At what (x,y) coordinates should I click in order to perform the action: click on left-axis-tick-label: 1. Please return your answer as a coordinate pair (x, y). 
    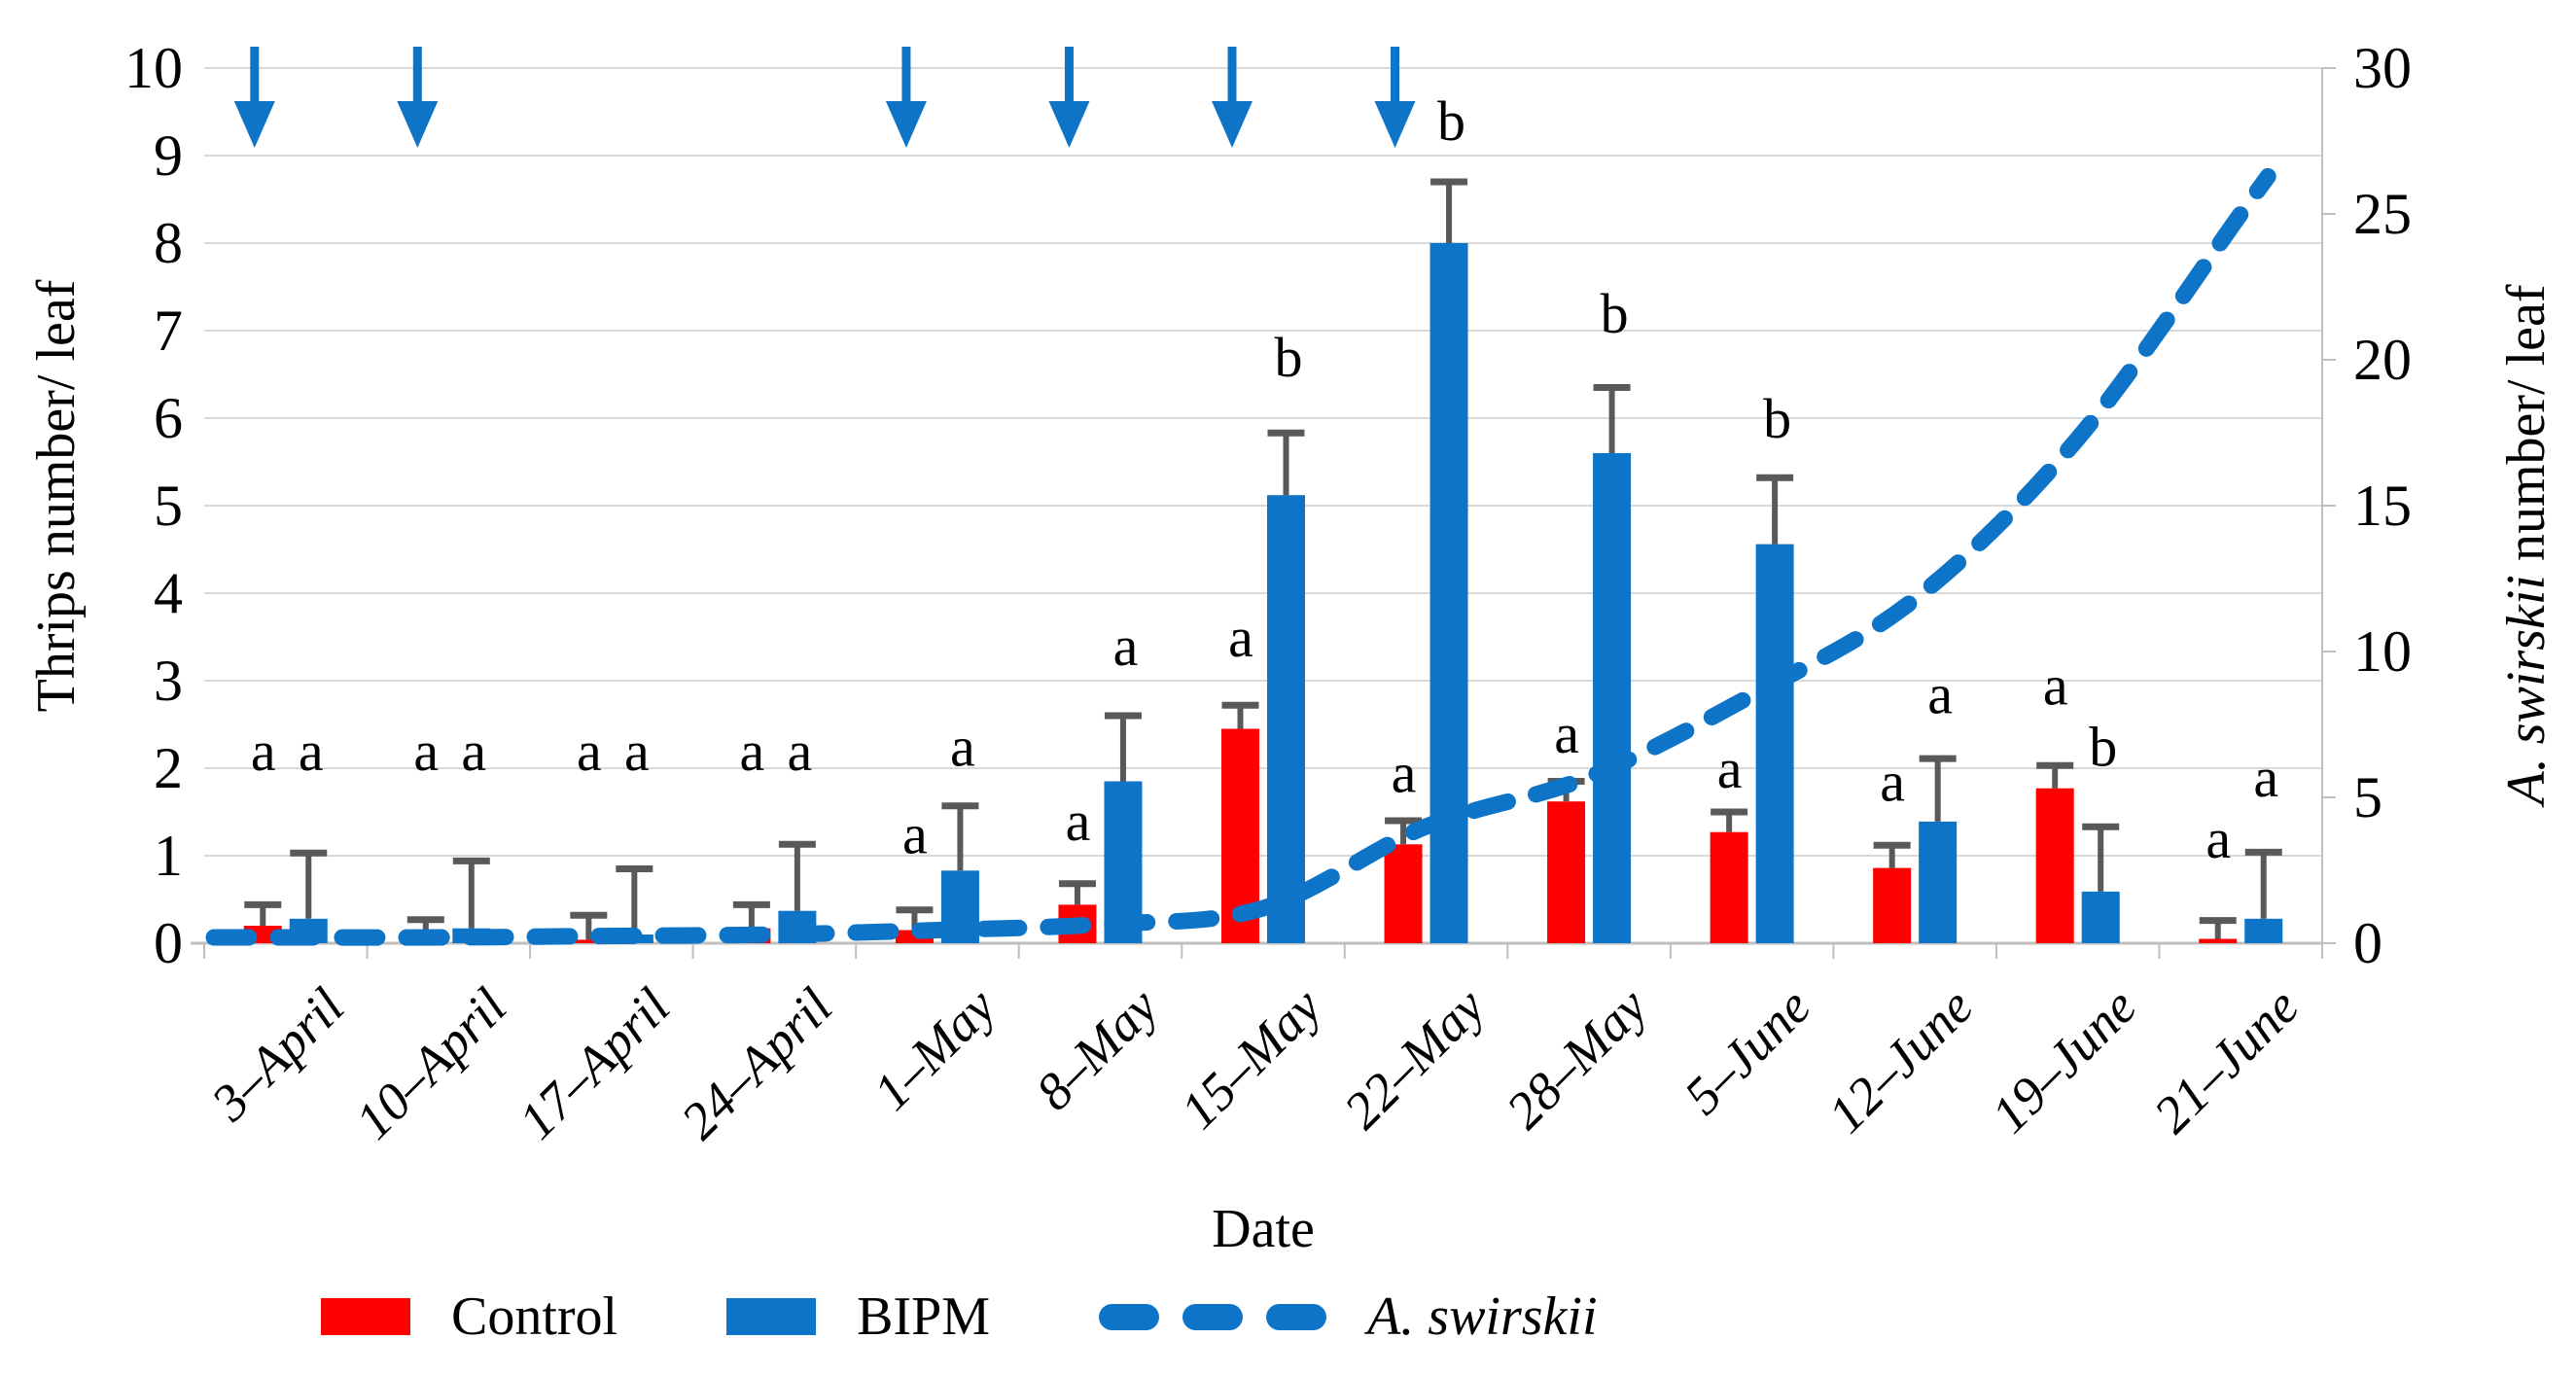
    Looking at the image, I should click on (168, 856).